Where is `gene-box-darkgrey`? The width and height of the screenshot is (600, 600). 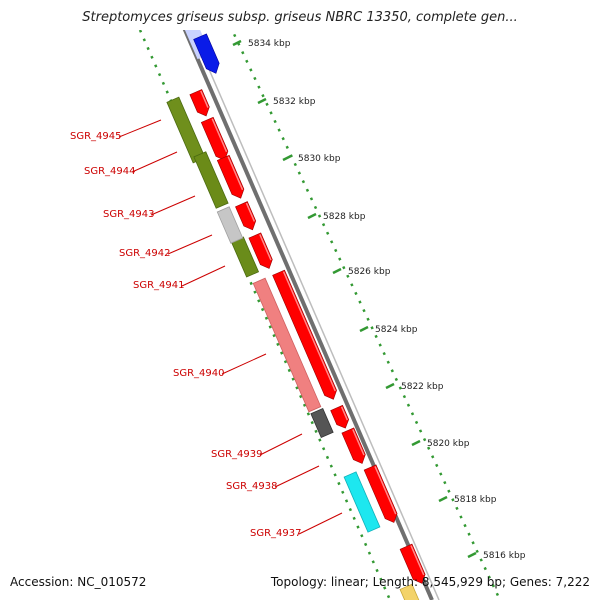
gene-box-darkgrey is located at coordinates (322, 423).